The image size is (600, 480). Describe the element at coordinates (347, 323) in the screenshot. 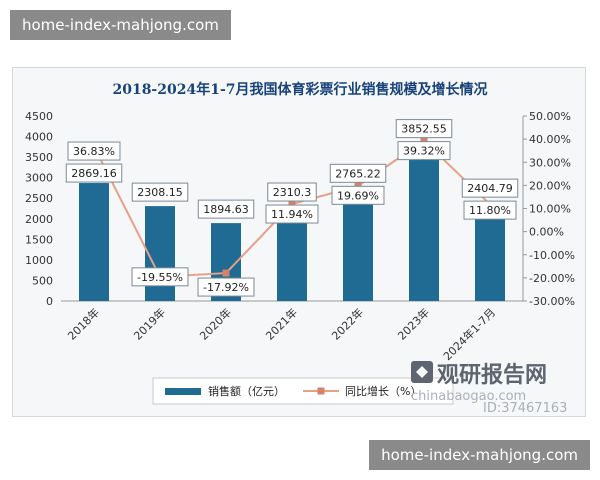

I see `x-category-label: 2022年` at that location.